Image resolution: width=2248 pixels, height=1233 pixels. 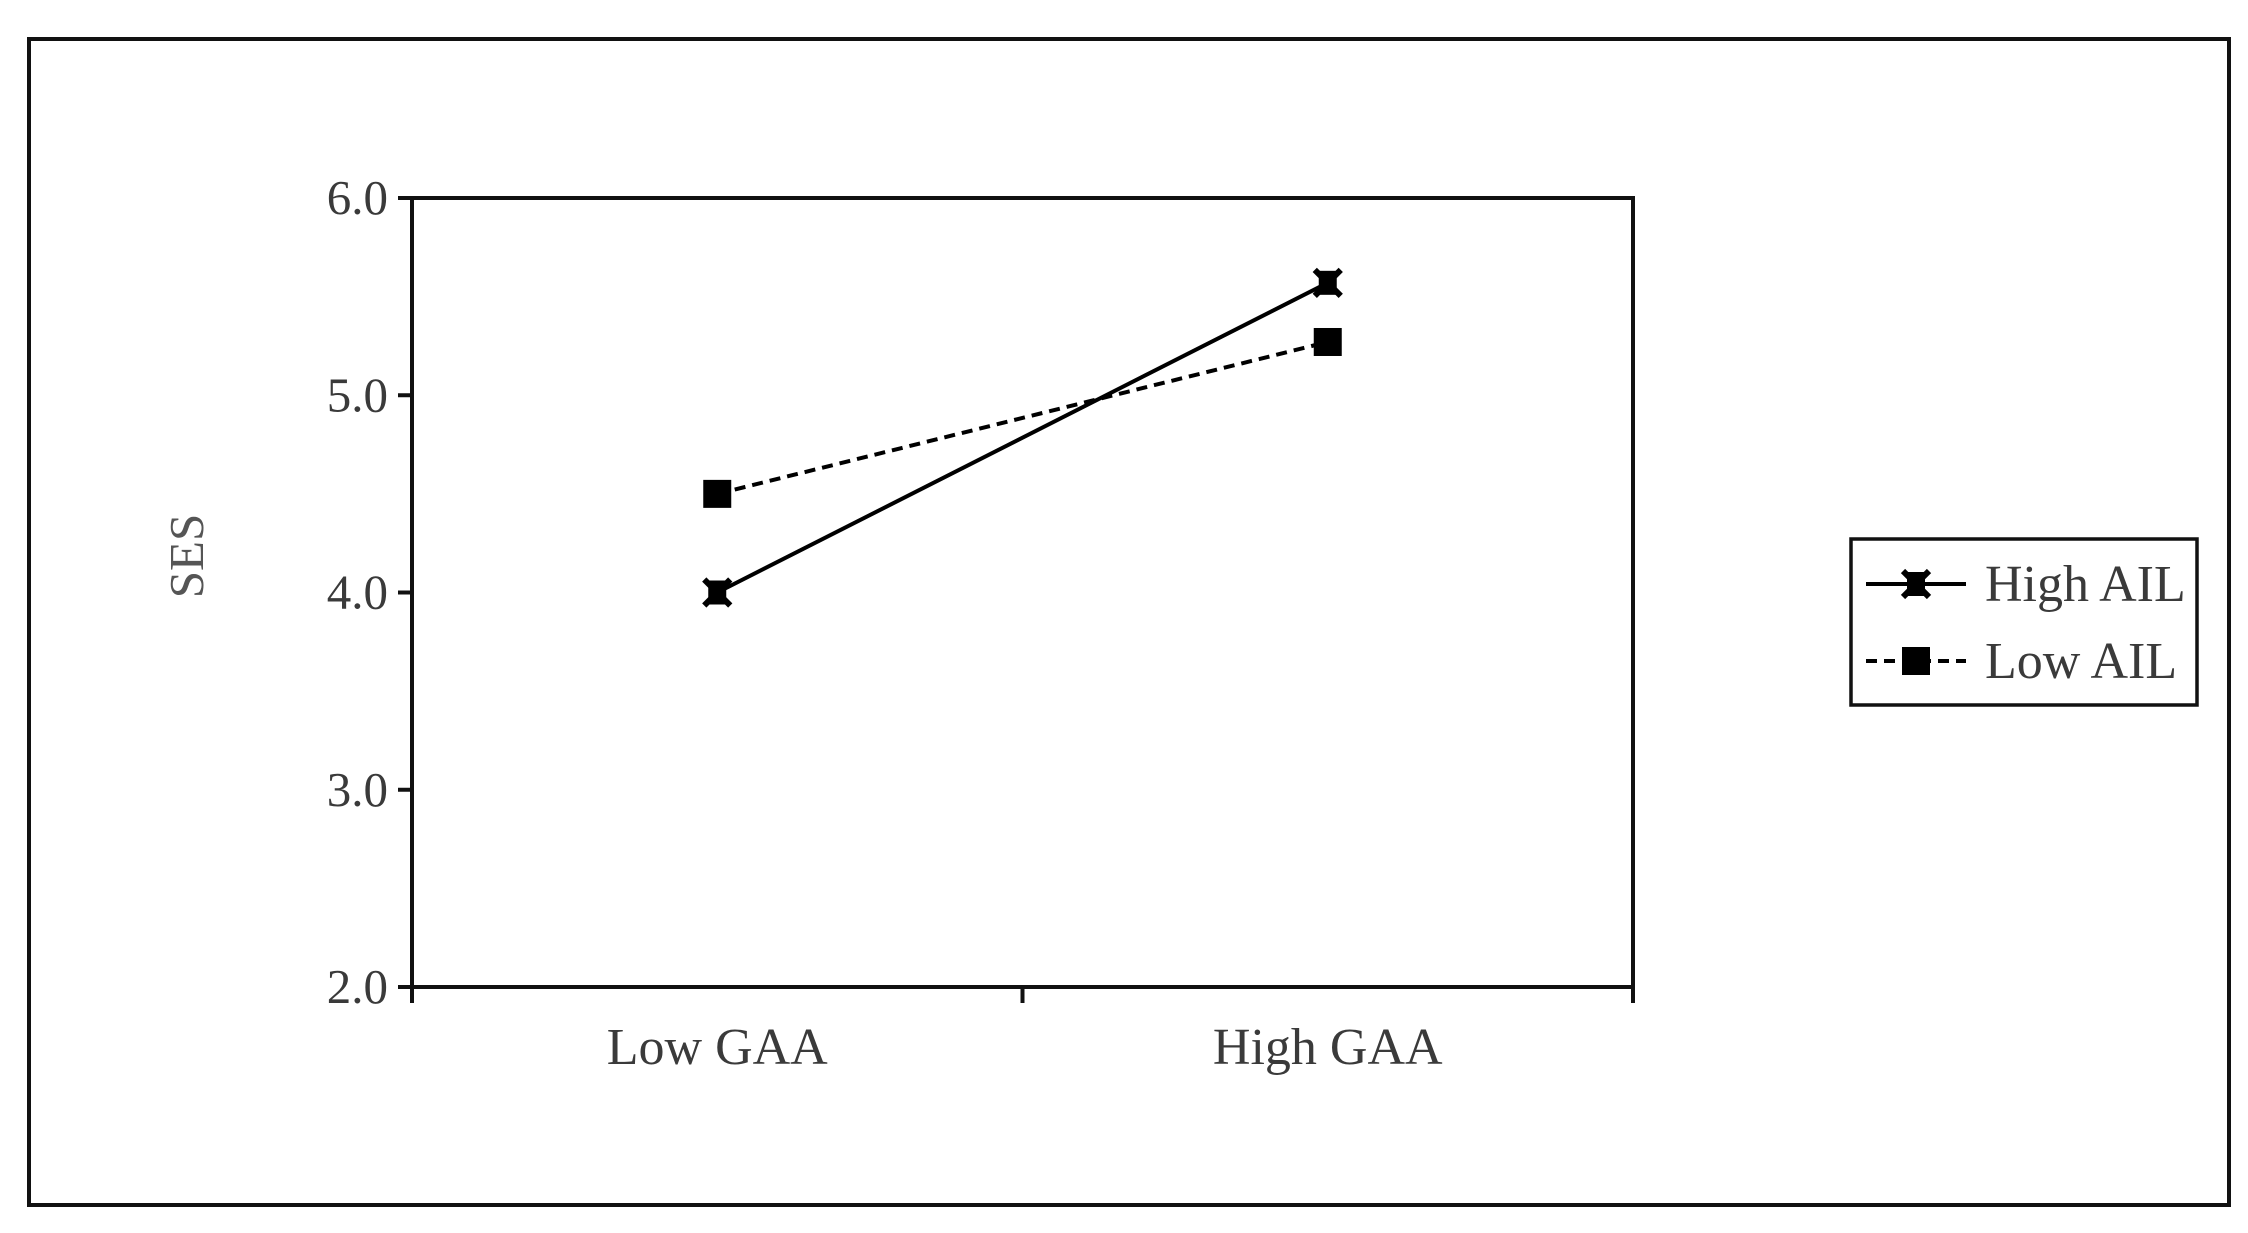 What do you see at coordinates (2085, 584) in the screenshot?
I see `legend-label: High AIL` at bounding box center [2085, 584].